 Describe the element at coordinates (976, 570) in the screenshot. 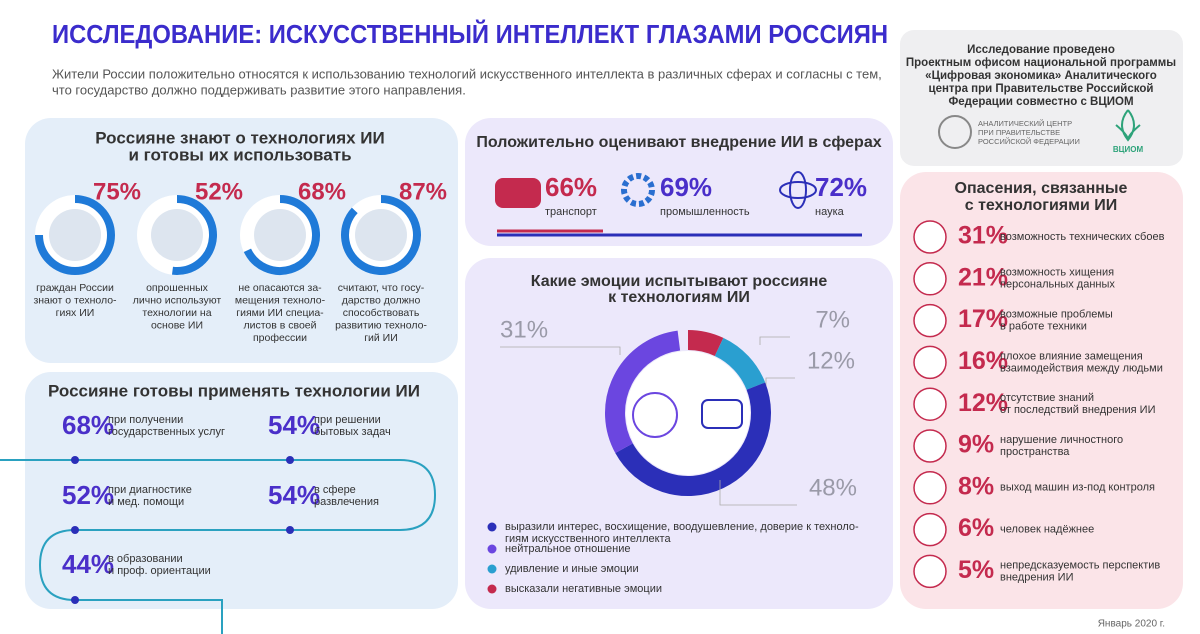

I see `fear-value: 5%` at that location.